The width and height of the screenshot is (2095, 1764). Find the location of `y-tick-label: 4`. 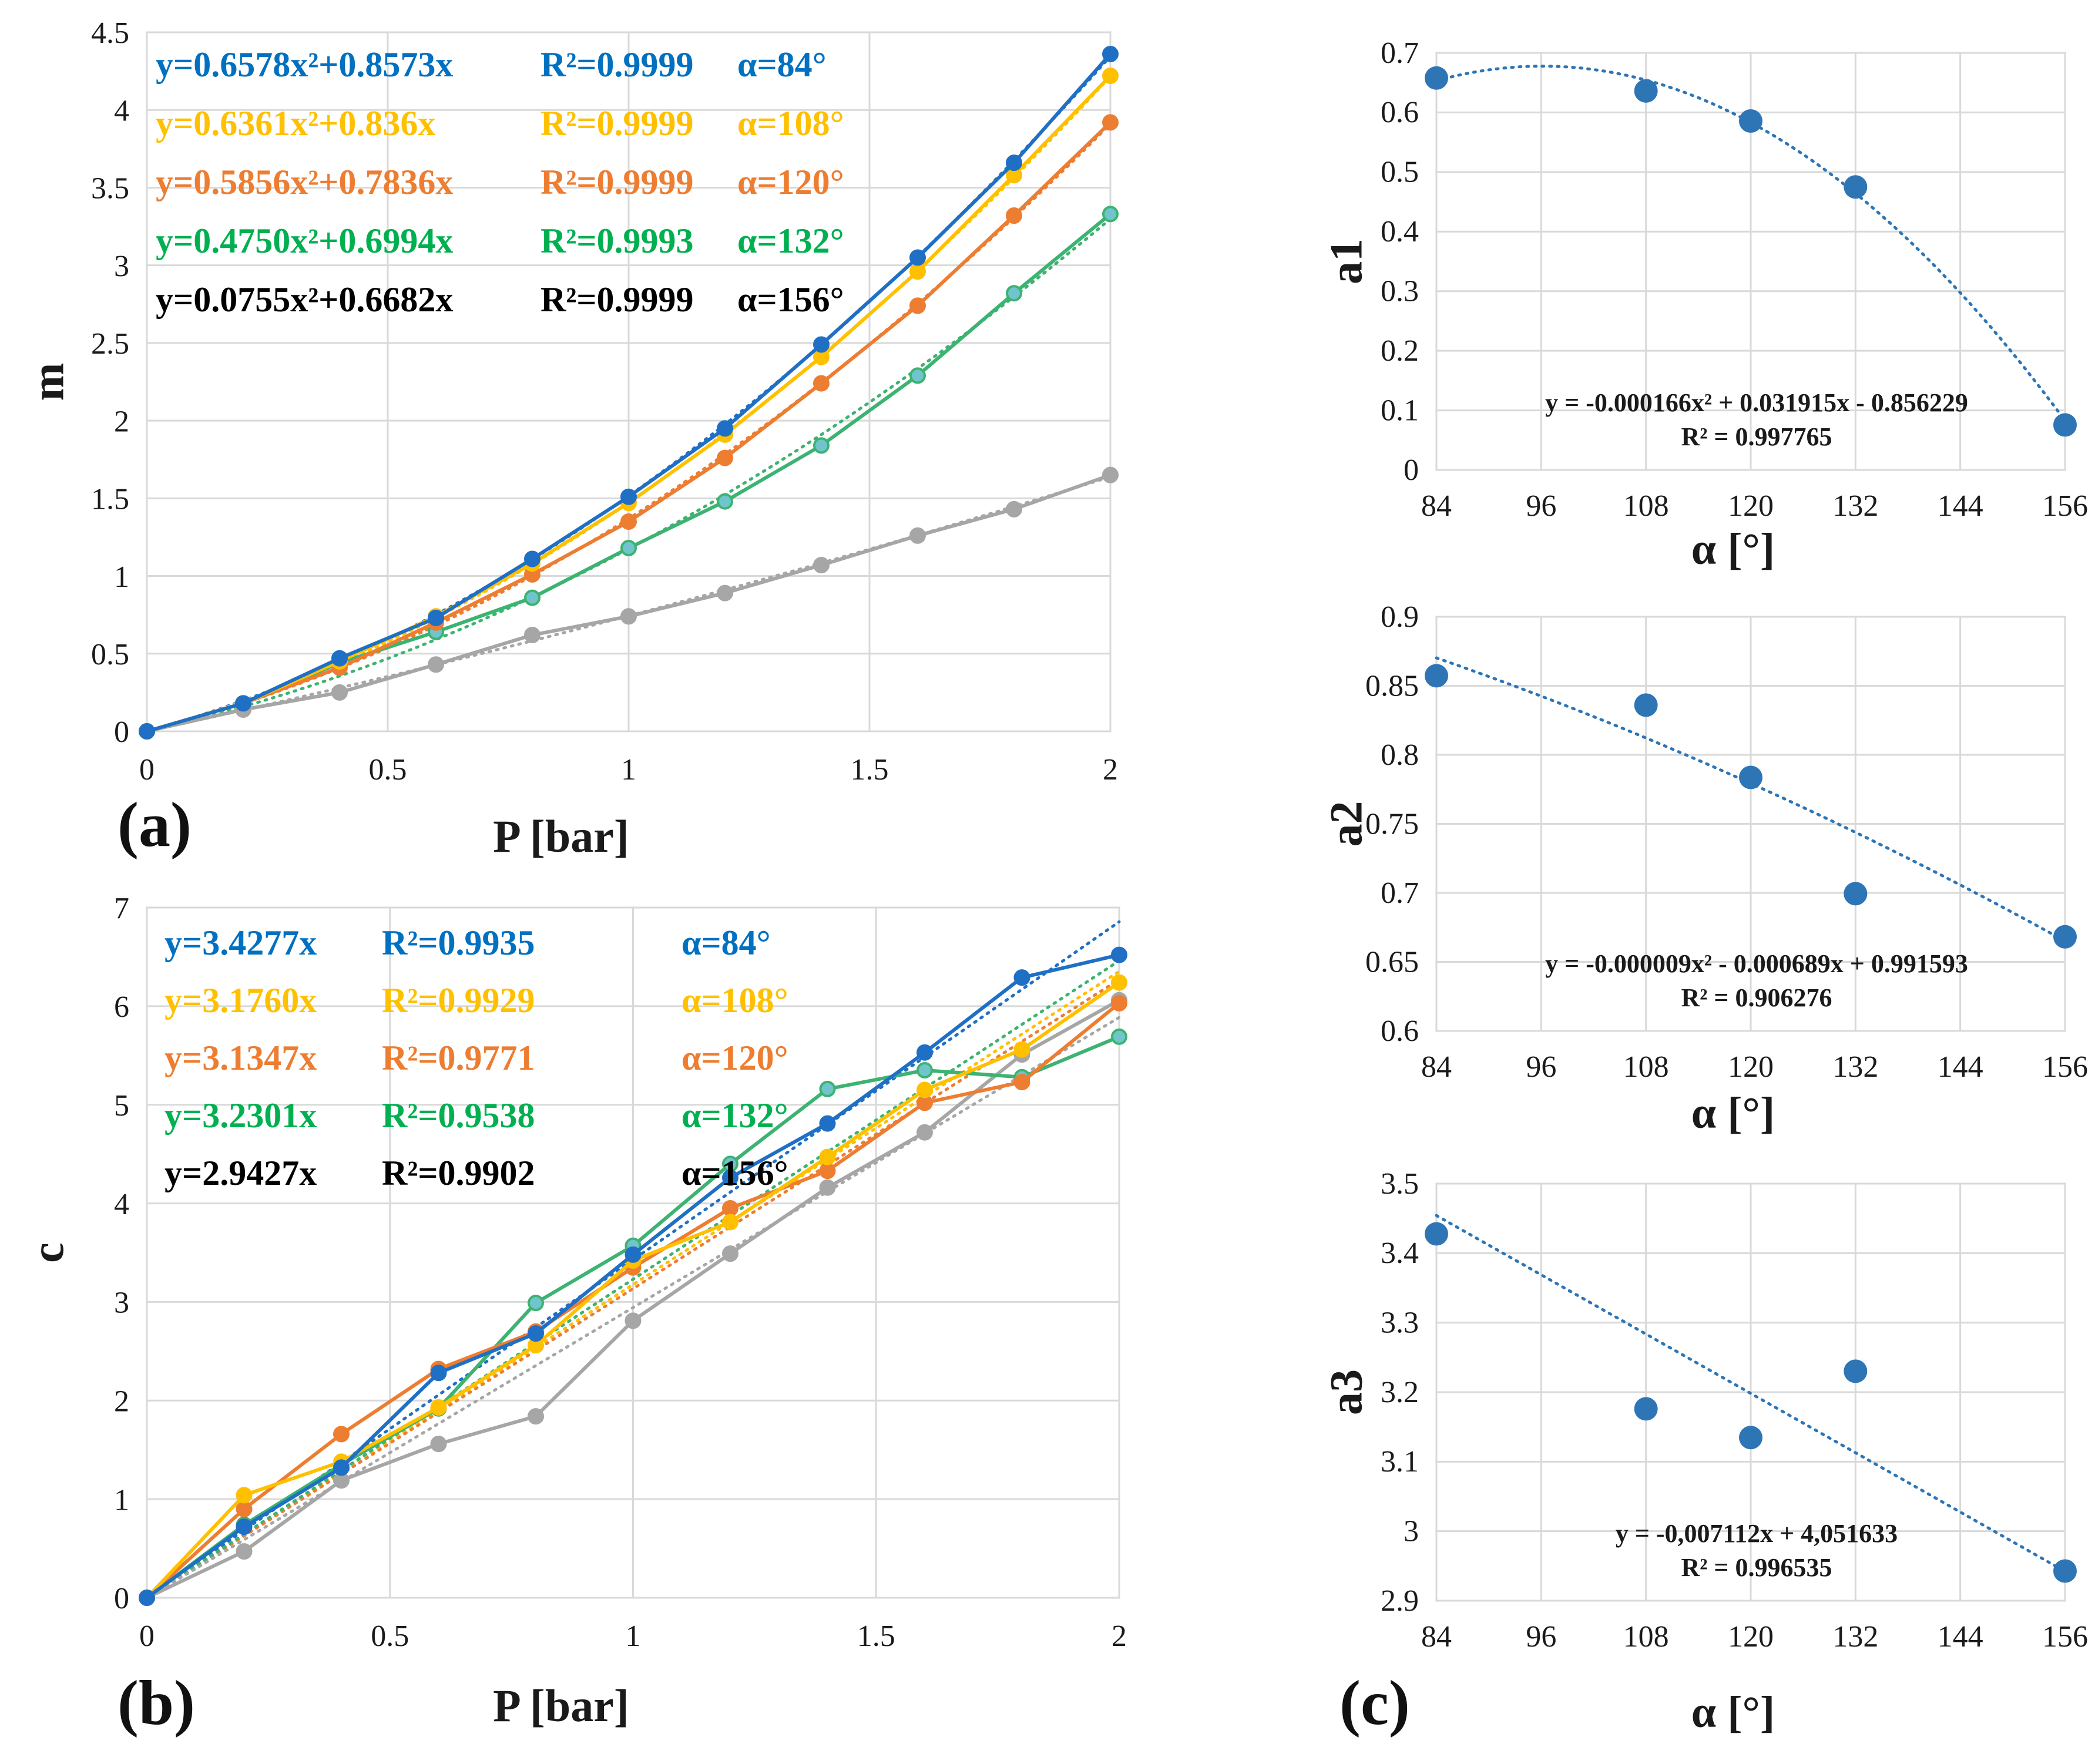

y-tick-label: 4 is located at coordinates (121, 110).